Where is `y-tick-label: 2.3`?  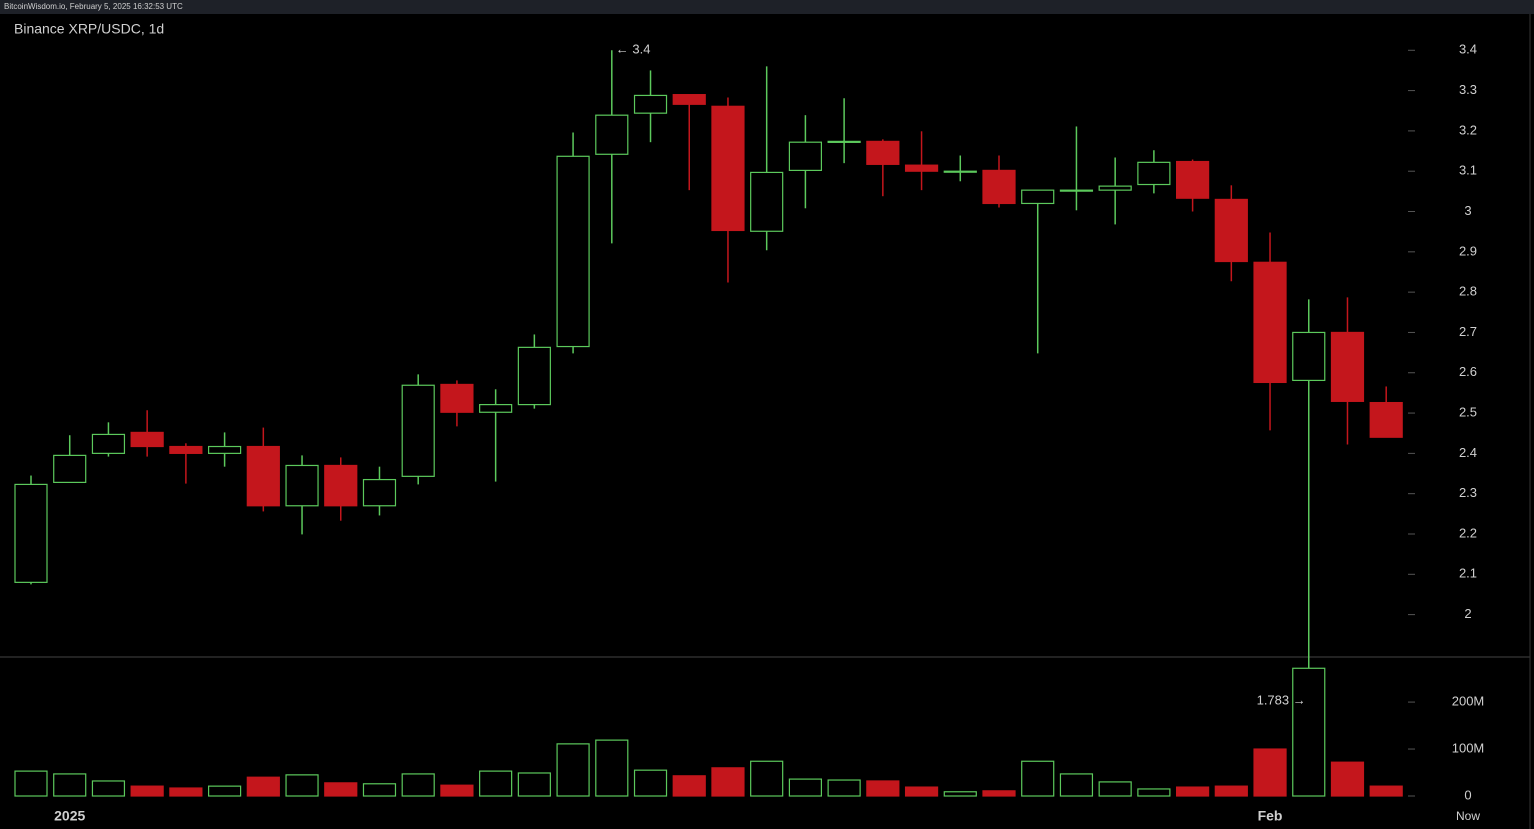
y-tick-label: 2.3 is located at coordinates (1468, 492).